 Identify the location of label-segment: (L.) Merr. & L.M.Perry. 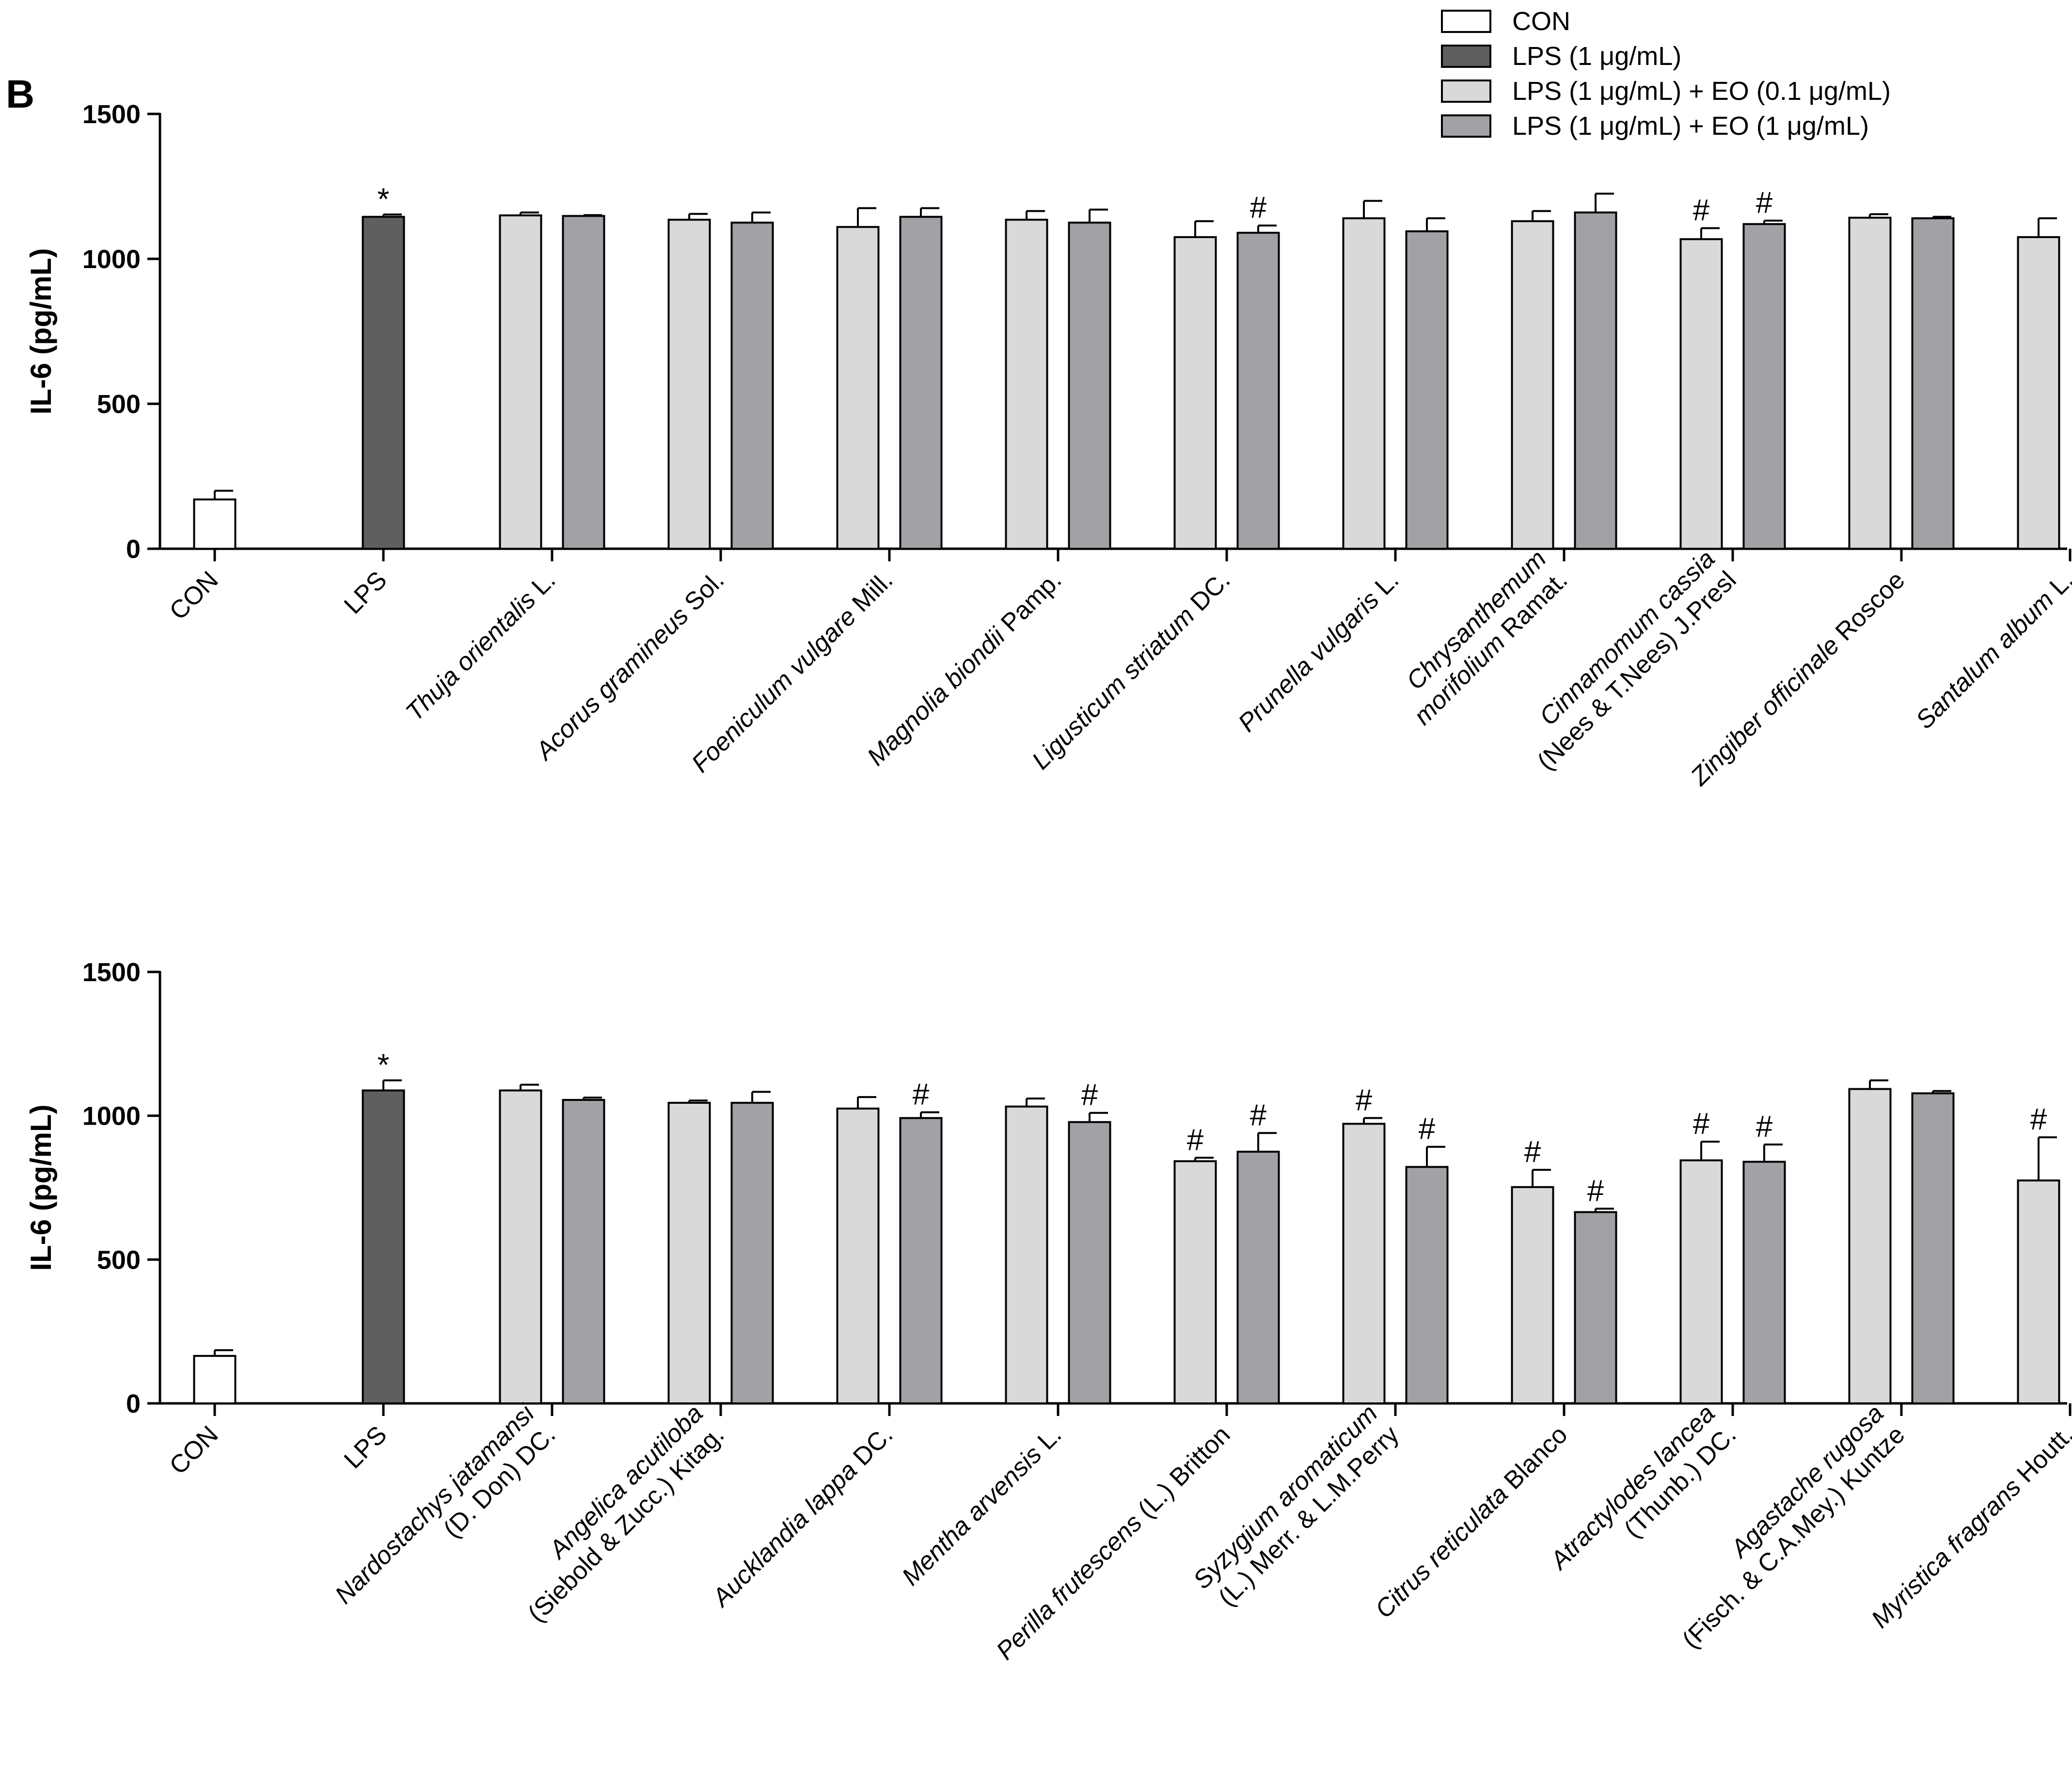
(1309, 1515).